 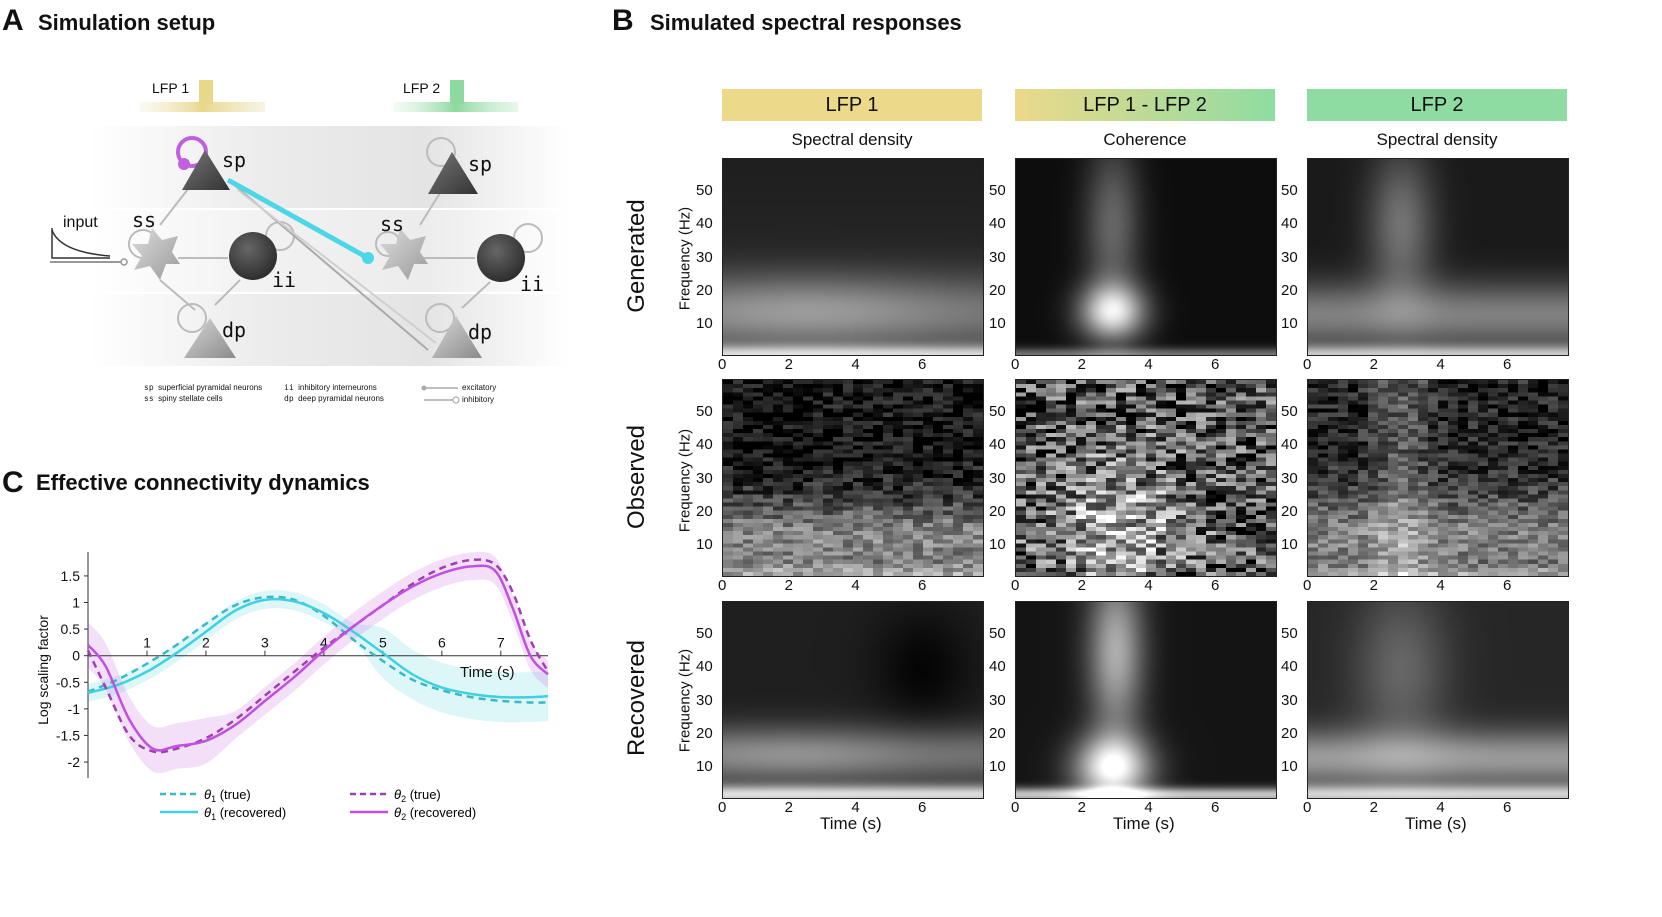 I want to click on ylabel-recovered: Frequency (Hz), so click(x=685, y=700).